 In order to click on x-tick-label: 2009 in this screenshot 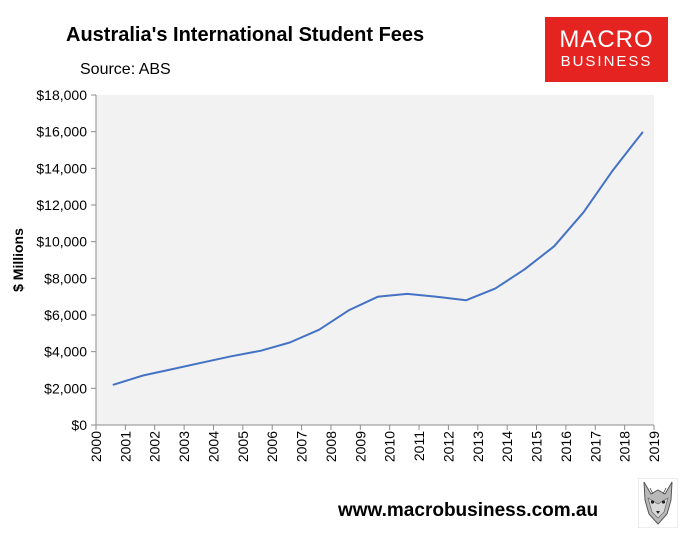, I will do `click(360, 446)`.